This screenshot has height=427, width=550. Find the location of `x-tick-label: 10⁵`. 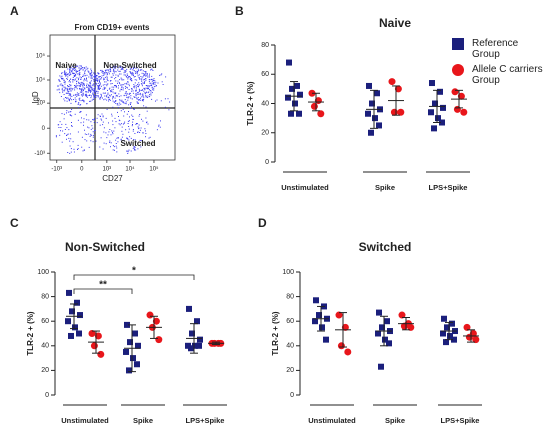

x-tick-label: 10⁵ is located at coordinates (154, 169).